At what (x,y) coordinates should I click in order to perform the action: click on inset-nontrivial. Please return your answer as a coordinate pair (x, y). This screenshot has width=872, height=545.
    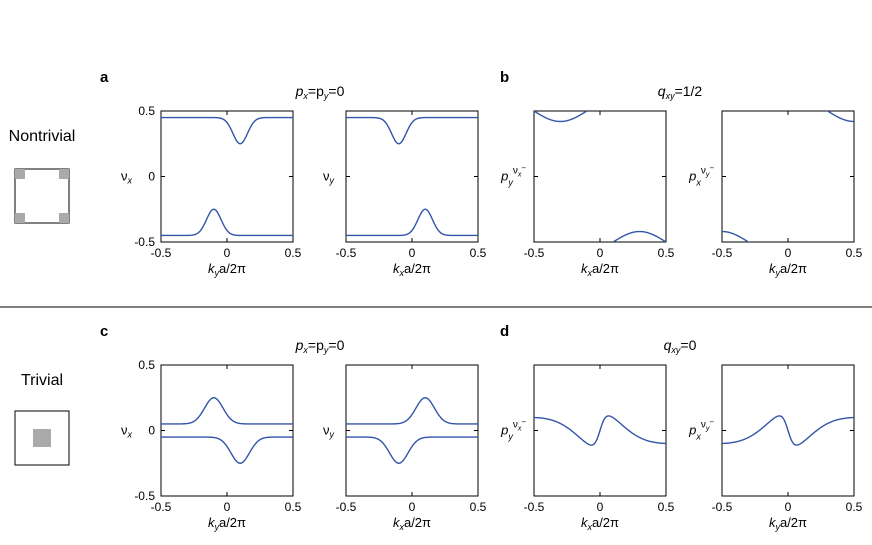
    Looking at the image, I should click on (42, 196).